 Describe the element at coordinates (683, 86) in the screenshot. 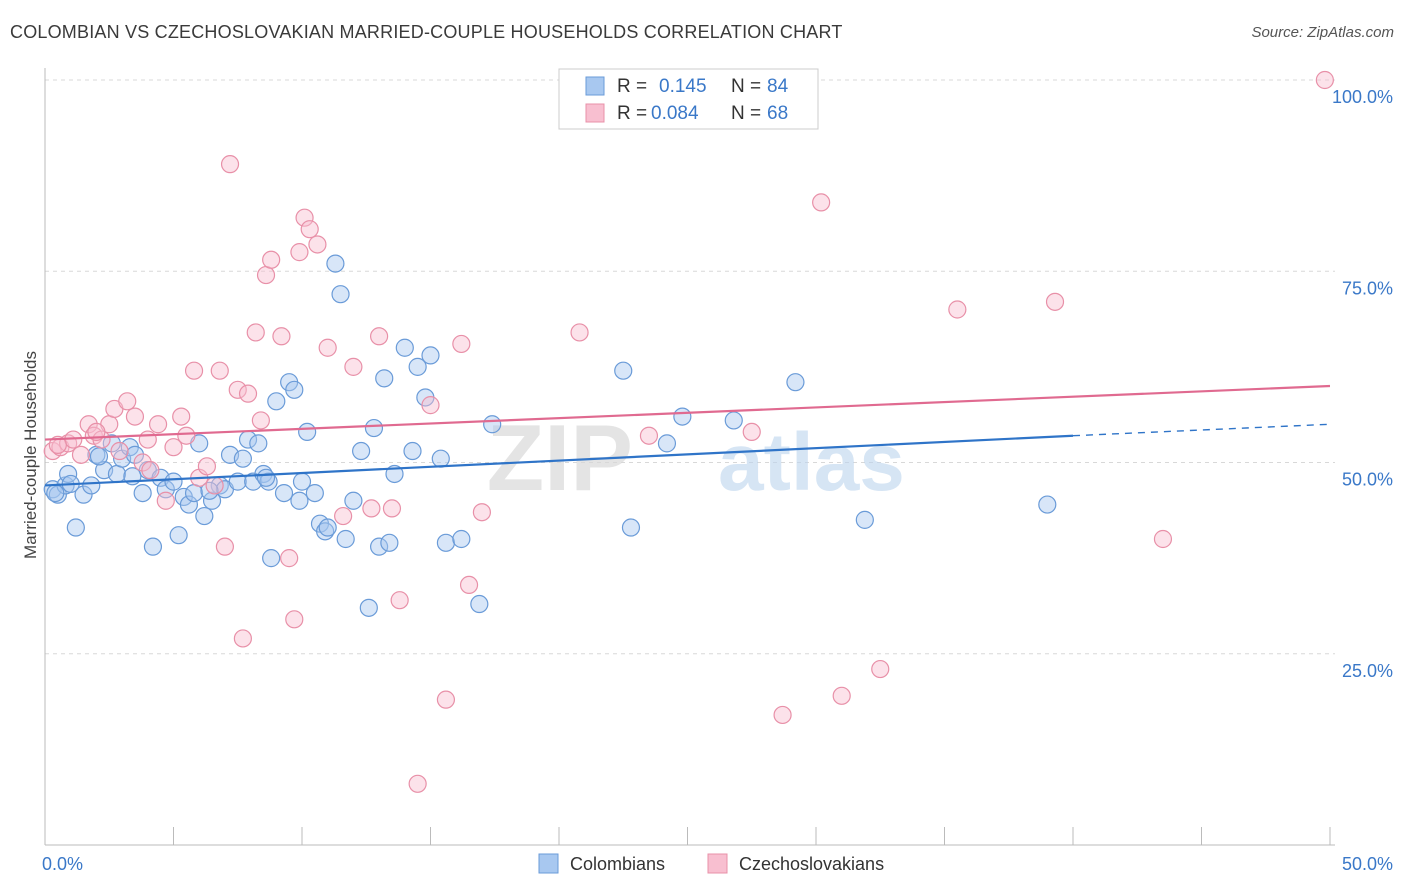

I see `legend-r-value-blue: 0.145` at that location.